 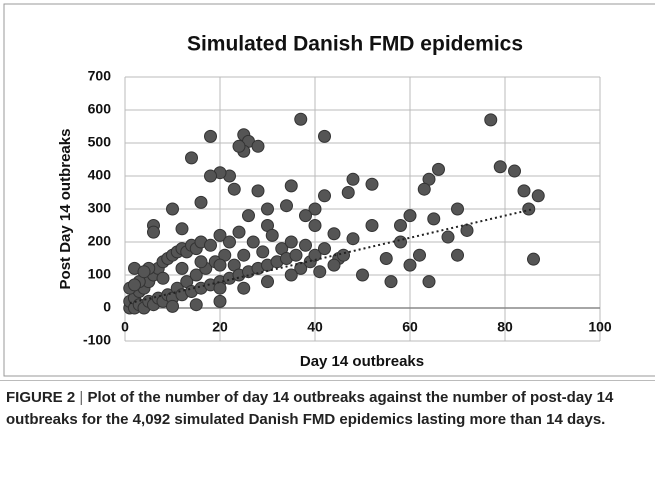 I want to click on x-axis-label: Day 14 outbreaks, so click(x=362, y=361).